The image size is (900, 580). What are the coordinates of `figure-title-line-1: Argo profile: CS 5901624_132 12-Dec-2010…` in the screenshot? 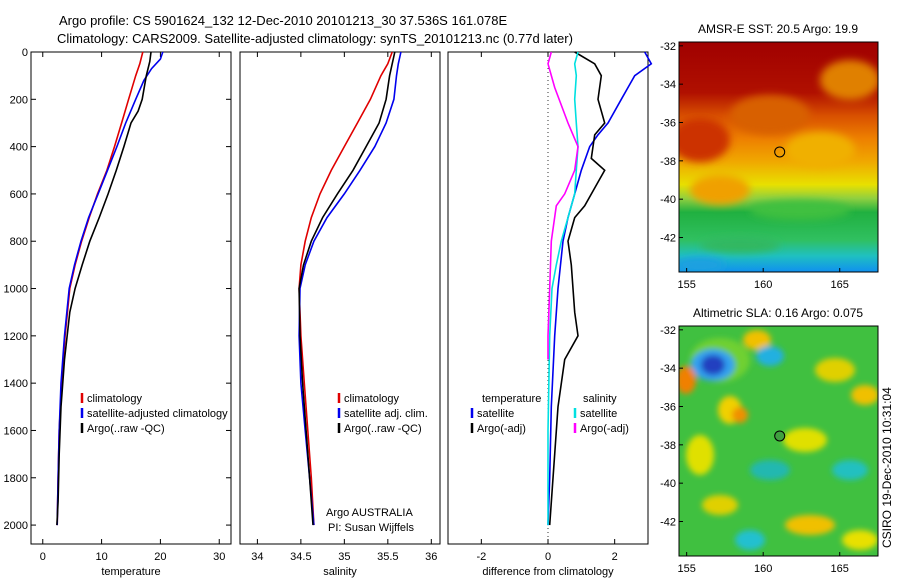 It's located at (283, 20).